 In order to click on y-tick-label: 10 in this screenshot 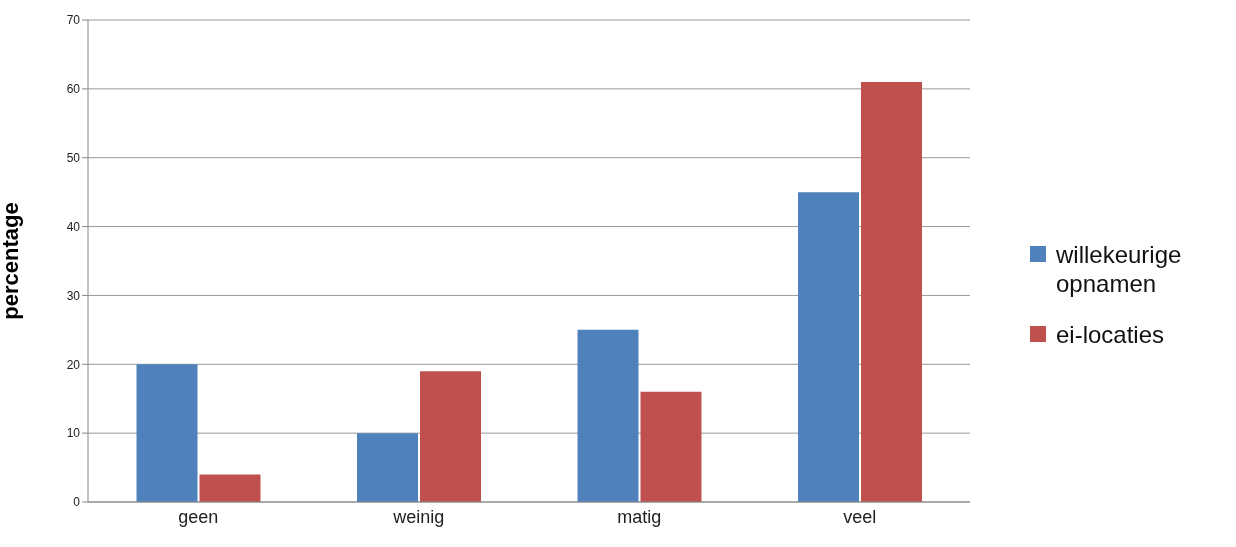, I will do `click(73, 433)`.